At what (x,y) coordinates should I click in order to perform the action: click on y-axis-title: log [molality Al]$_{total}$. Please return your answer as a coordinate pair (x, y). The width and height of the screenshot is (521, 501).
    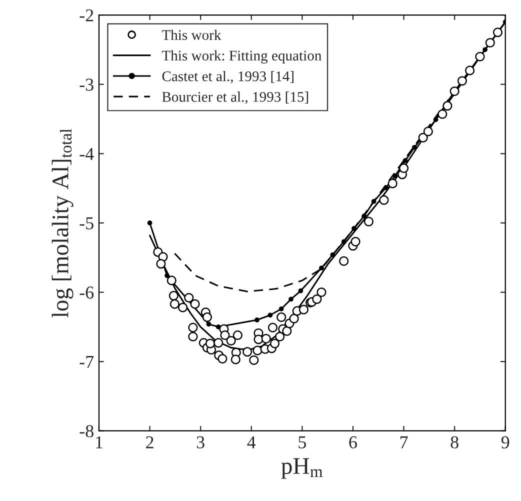
    Looking at the image, I should click on (63, 223).